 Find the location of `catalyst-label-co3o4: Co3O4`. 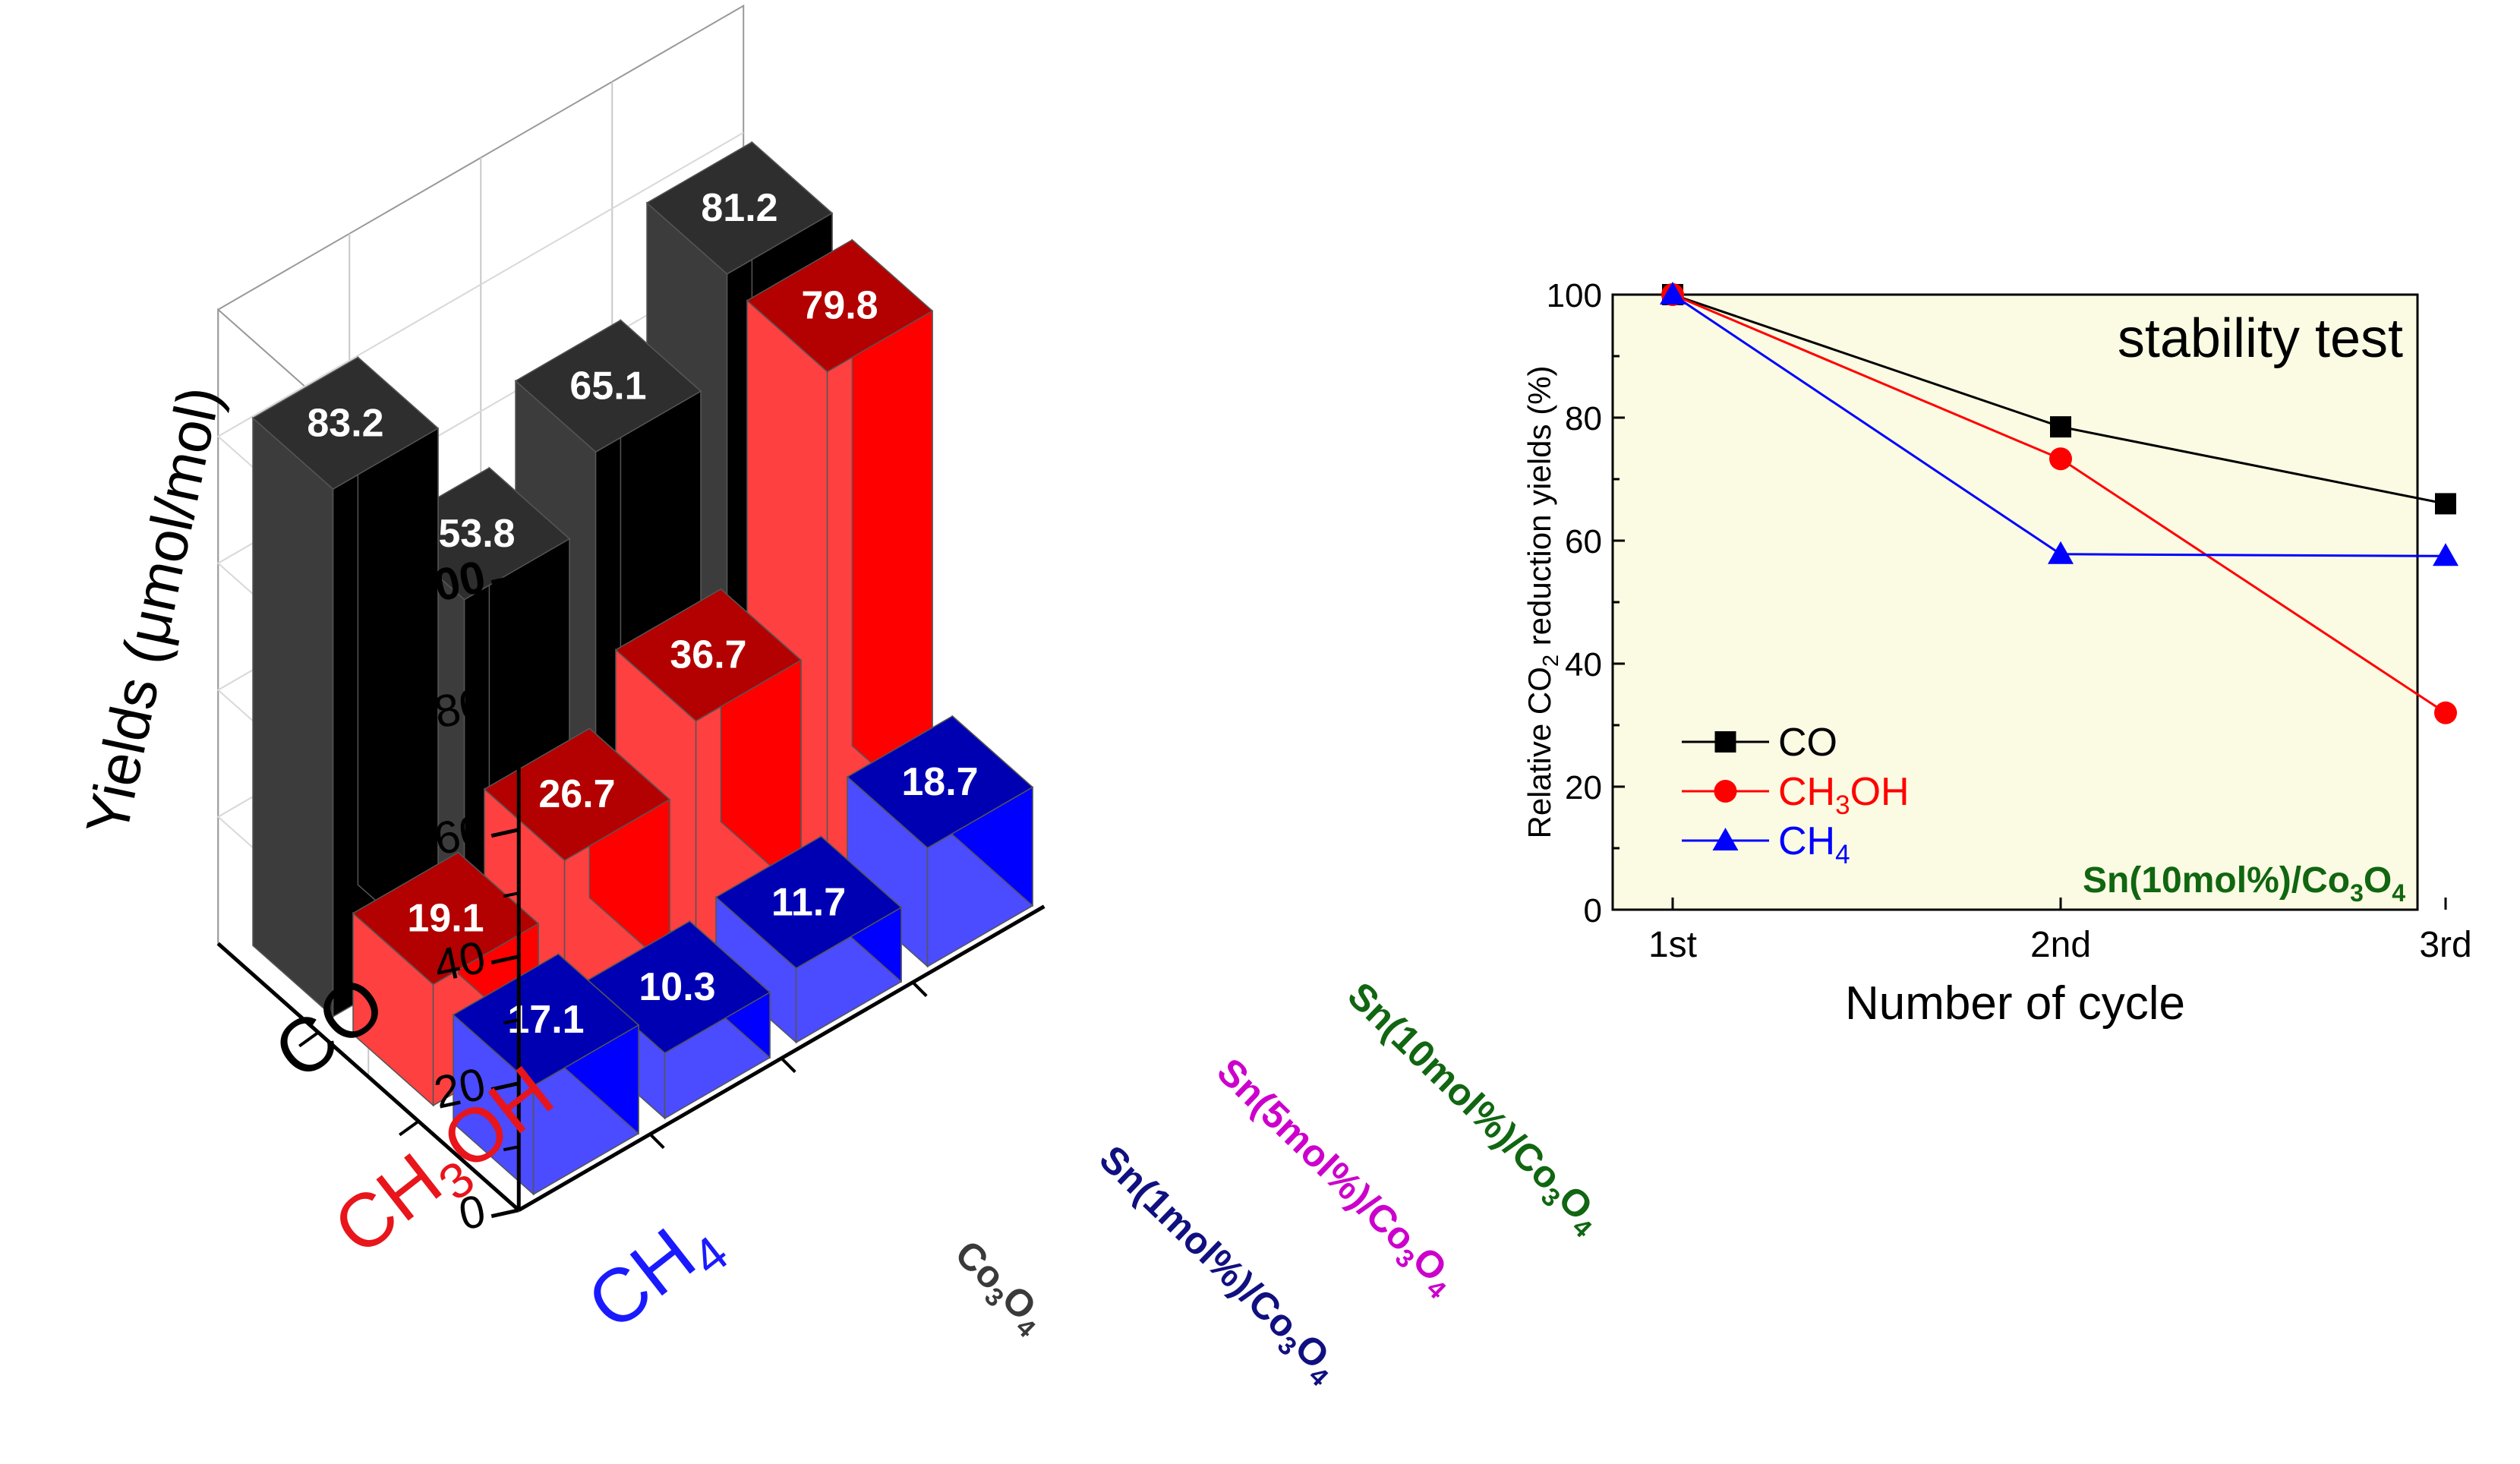

catalyst-label-co3o4: Co3O4 is located at coordinates (999, 1287).